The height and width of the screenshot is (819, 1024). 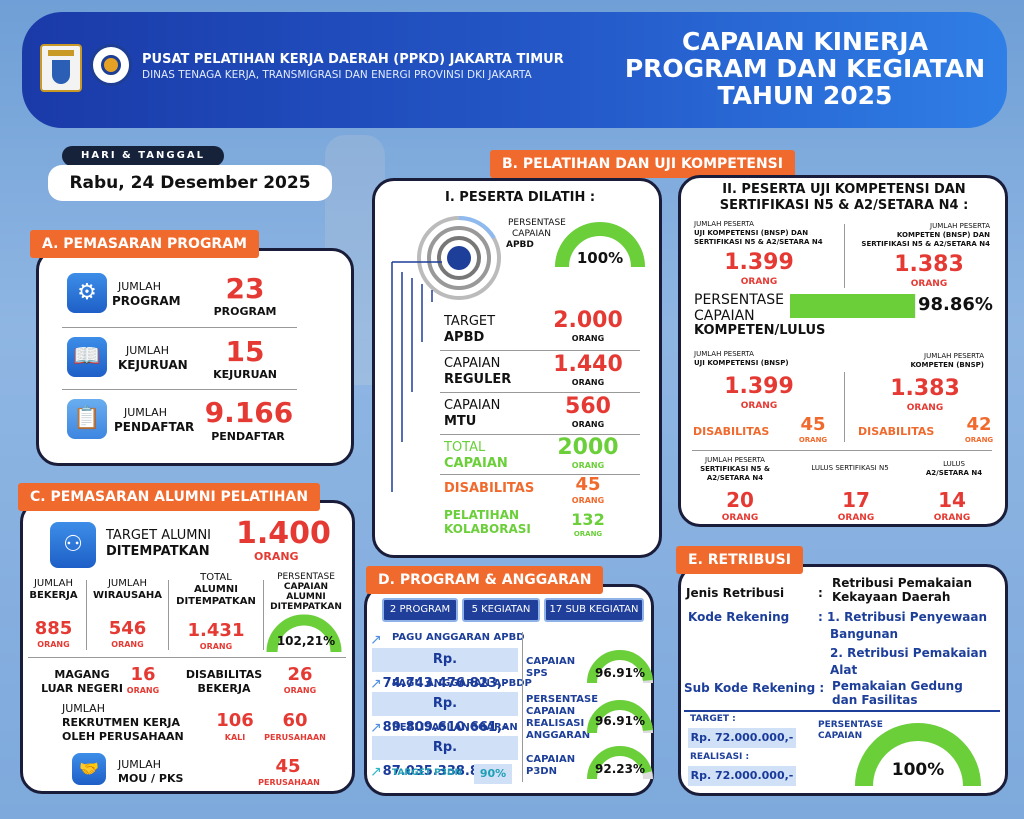 I want to click on b2-dis-left-unit: ORANG, so click(x=813, y=440).